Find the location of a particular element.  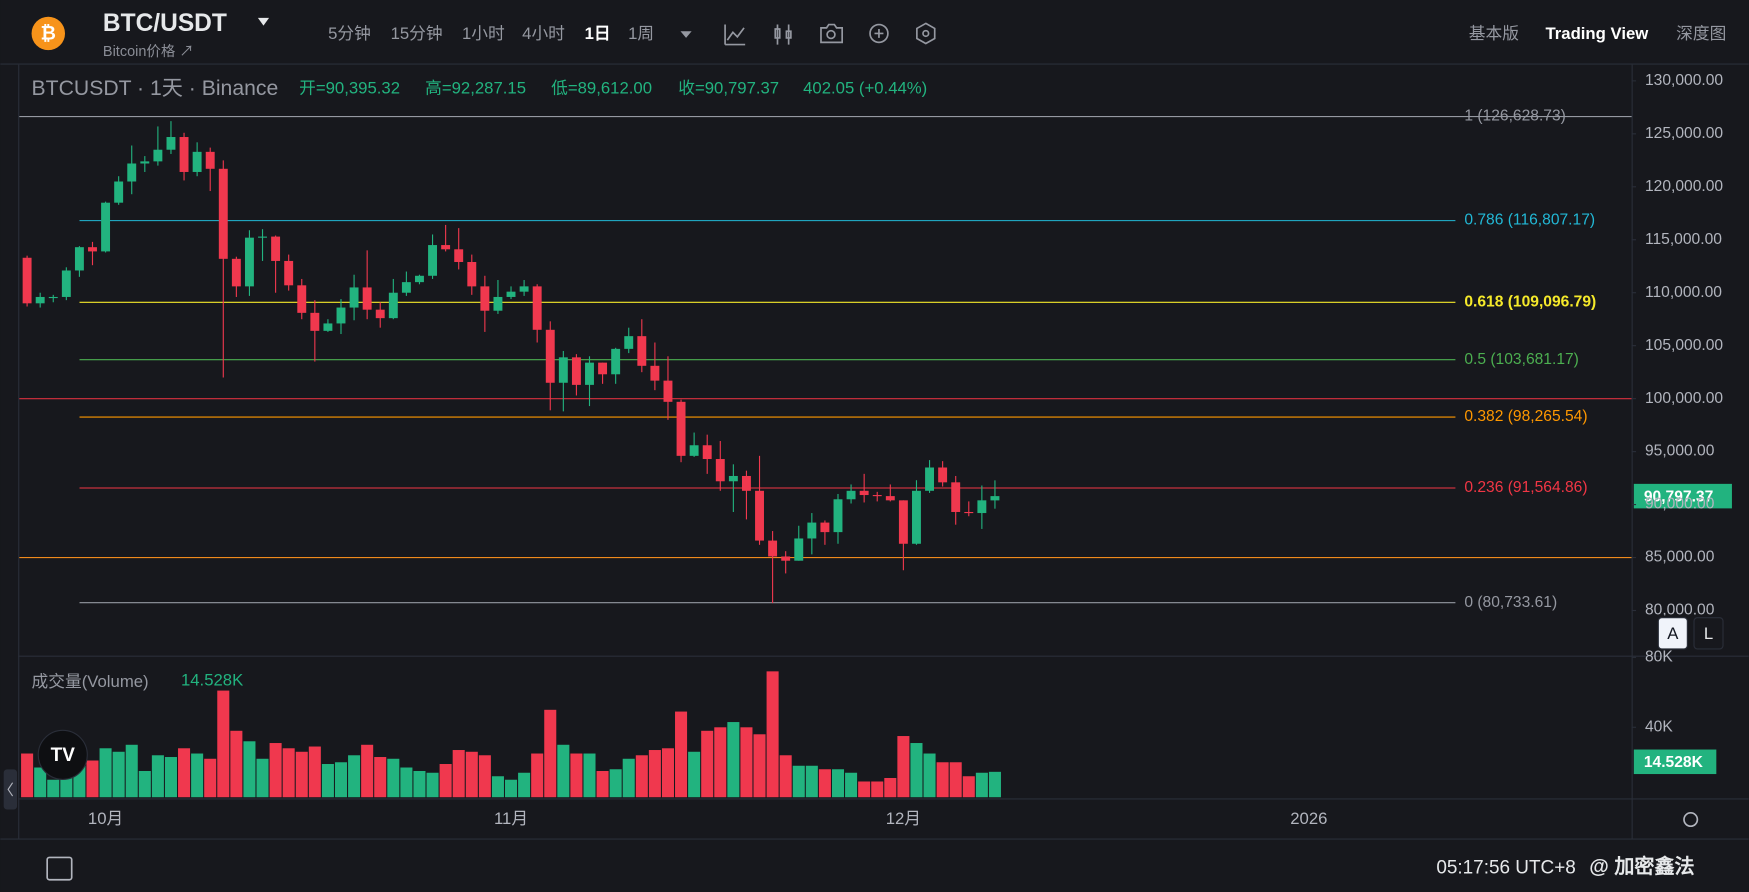

views: 基本版 Trading View 深度图 is located at coordinates (1598, 33).